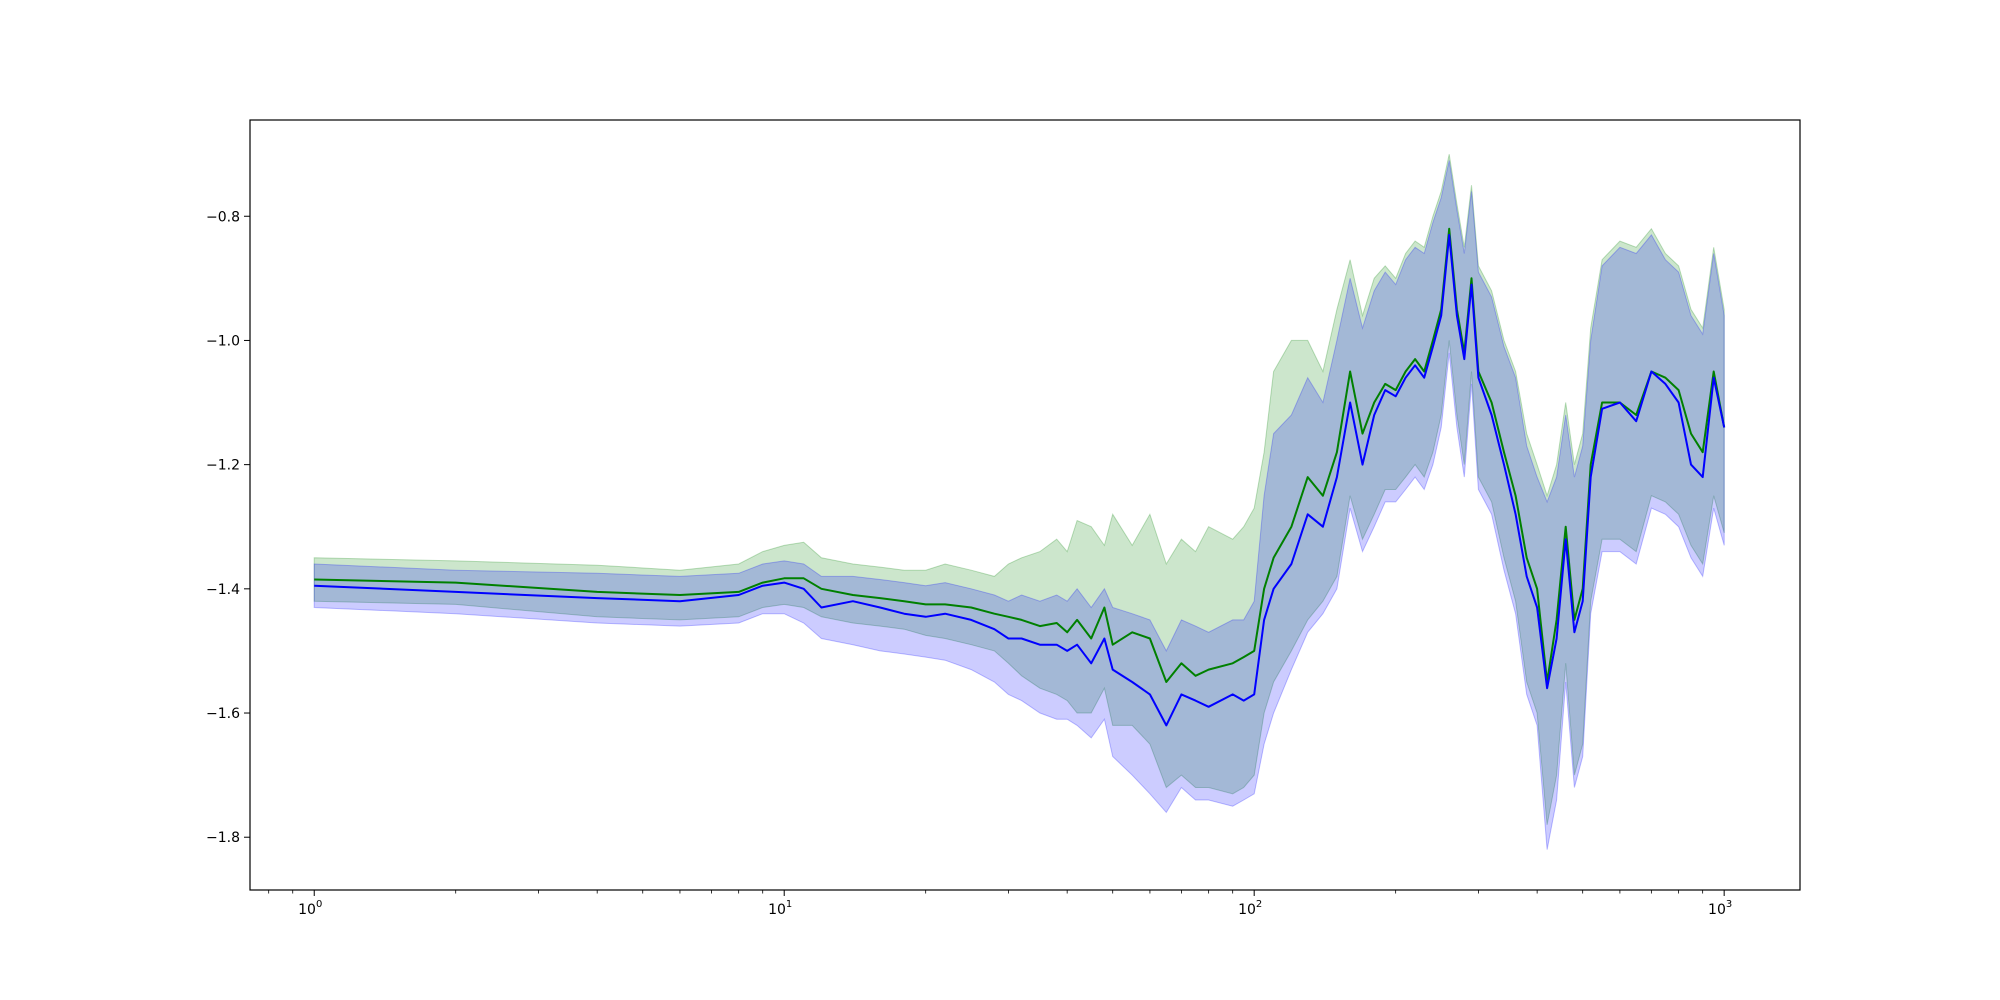 The image size is (2000, 1000). I want to click on y-axis: −0.8 −1.0 −1.2 −1.4 −1.6 −1.8, so click(228, 527).